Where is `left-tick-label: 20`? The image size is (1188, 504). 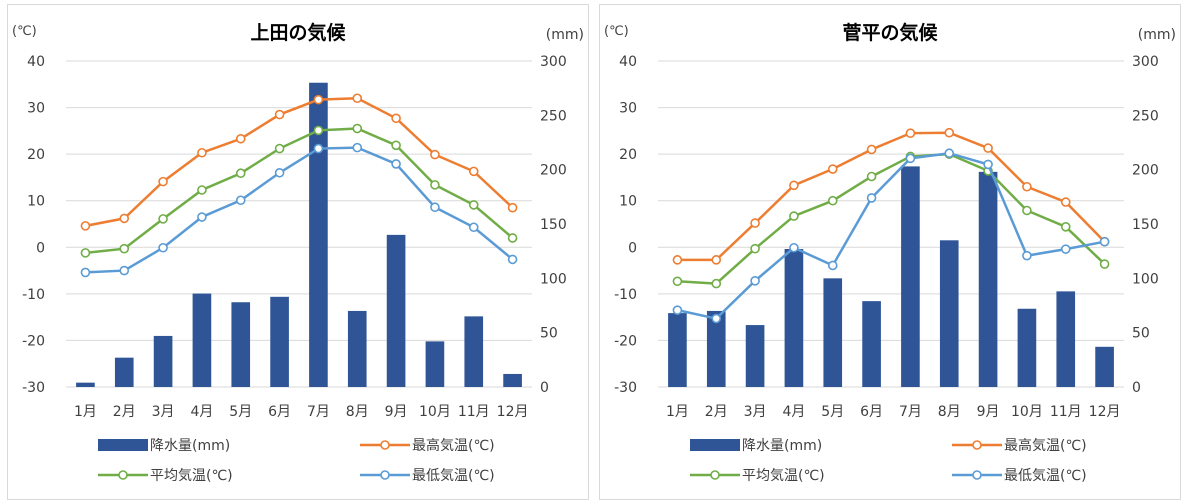 left-tick-label: 20 is located at coordinates (36, 155).